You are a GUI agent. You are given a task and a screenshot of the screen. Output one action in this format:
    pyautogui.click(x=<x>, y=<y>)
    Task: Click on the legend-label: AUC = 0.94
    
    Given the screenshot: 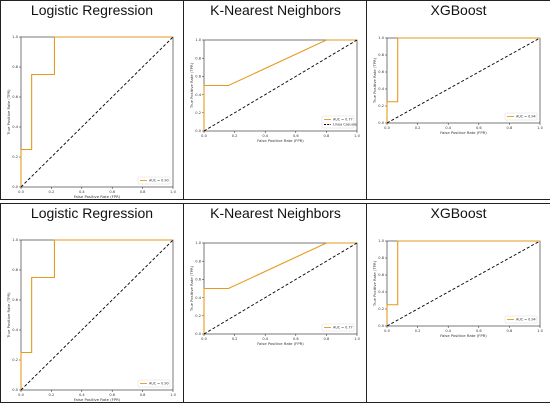 What is the action you would take?
    pyautogui.click(x=526, y=320)
    